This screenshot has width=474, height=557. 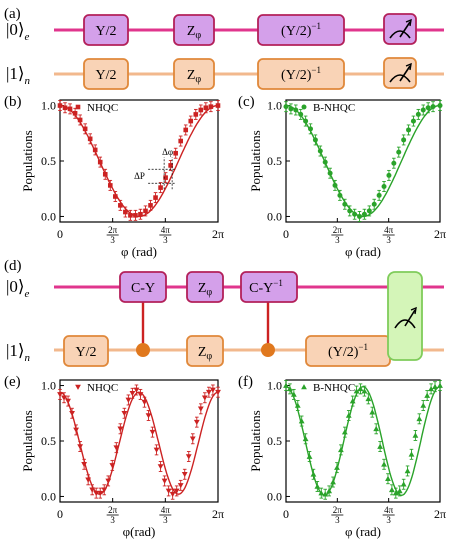 I want to click on panel-label-b: (b), so click(x=13, y=102).